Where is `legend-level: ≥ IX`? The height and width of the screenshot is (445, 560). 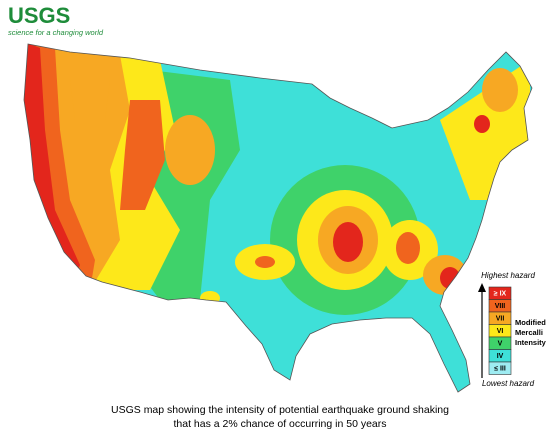
legend-level: ≥ IX is located at coordinates (500, 294).